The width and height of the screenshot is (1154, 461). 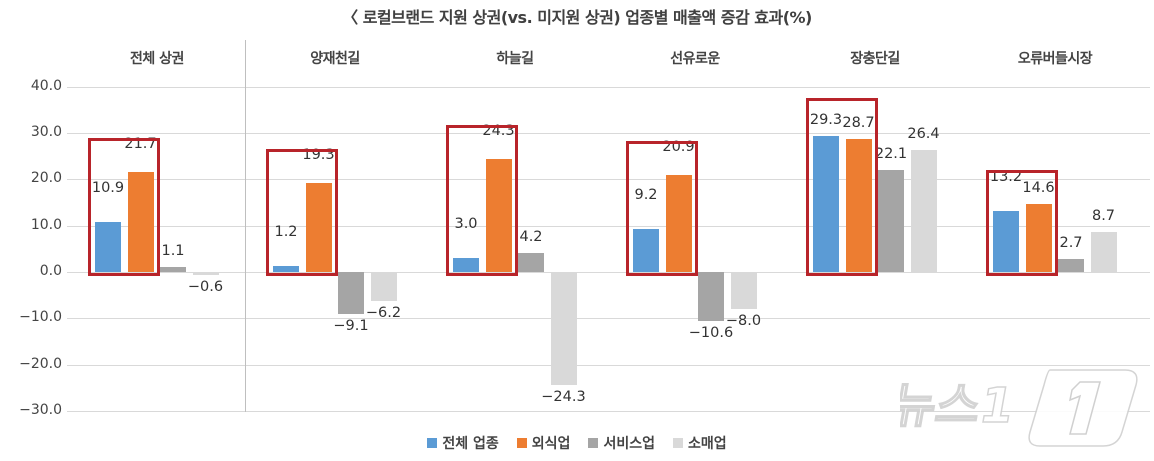 I want to click on value-label: 3.0, so click(x=466, y=224).